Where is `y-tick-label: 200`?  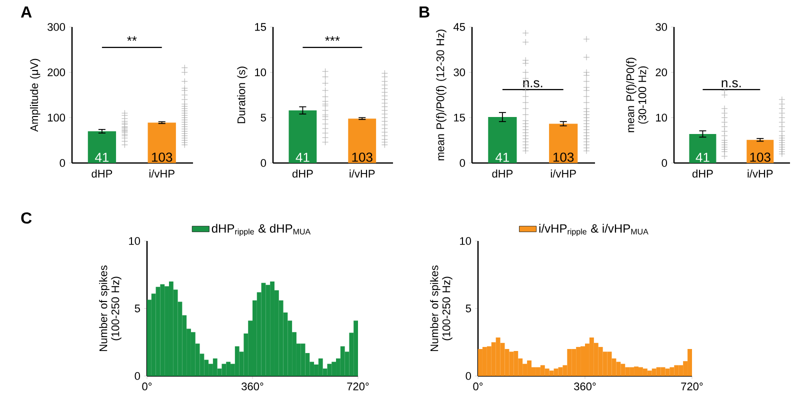 y-tick-label: 200 is located at coordinates (57, 72).